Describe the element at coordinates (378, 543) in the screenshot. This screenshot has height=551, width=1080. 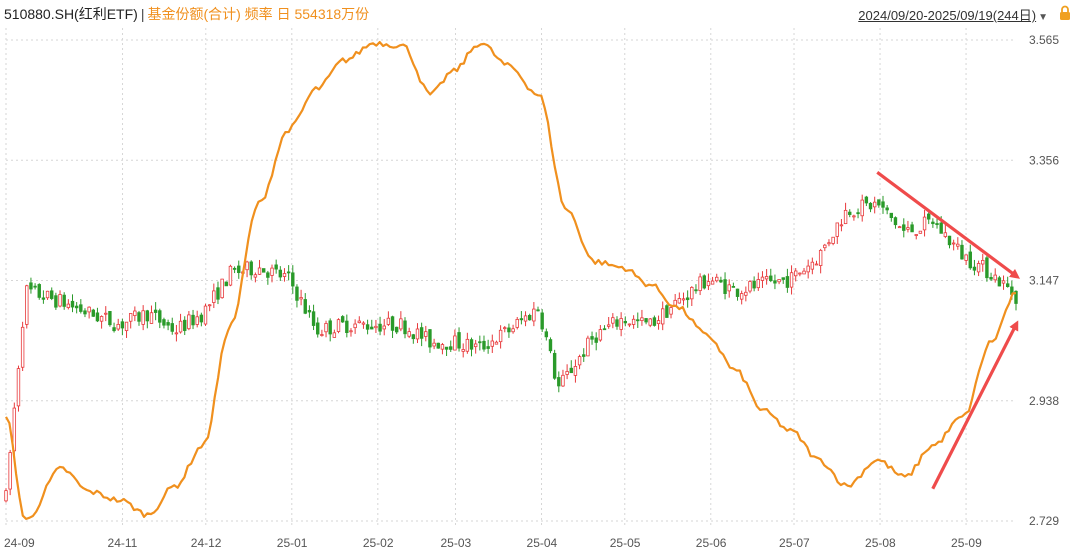
I see `x-tick-label: 25-02` at that location.